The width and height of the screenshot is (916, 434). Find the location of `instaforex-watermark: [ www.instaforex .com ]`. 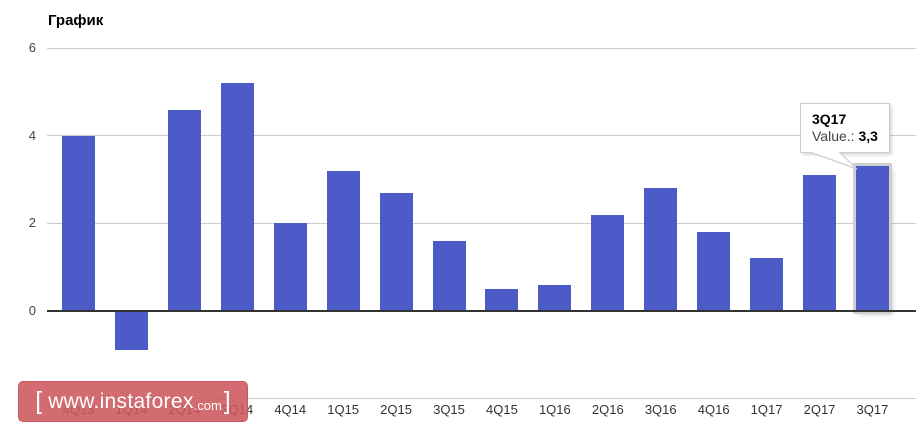

instaforex-watermark: [ www.instaforex .com ] is located at coordinates (133, 401).